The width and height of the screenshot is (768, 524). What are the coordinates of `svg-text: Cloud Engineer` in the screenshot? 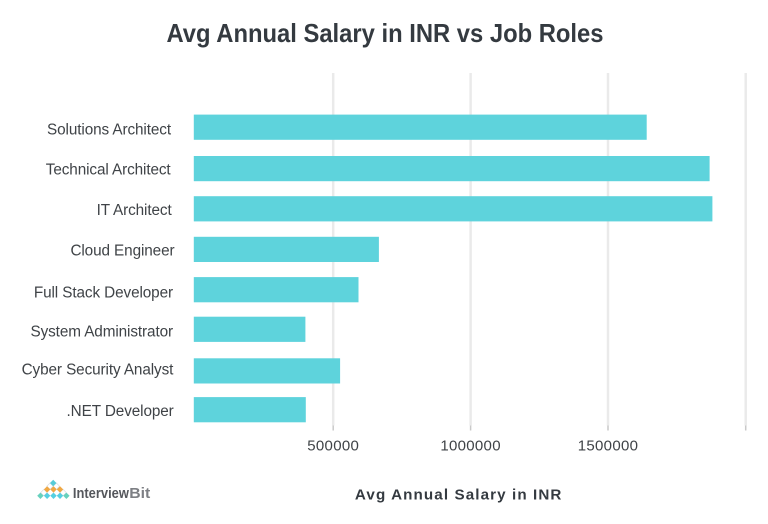 It's located at (122, 251).